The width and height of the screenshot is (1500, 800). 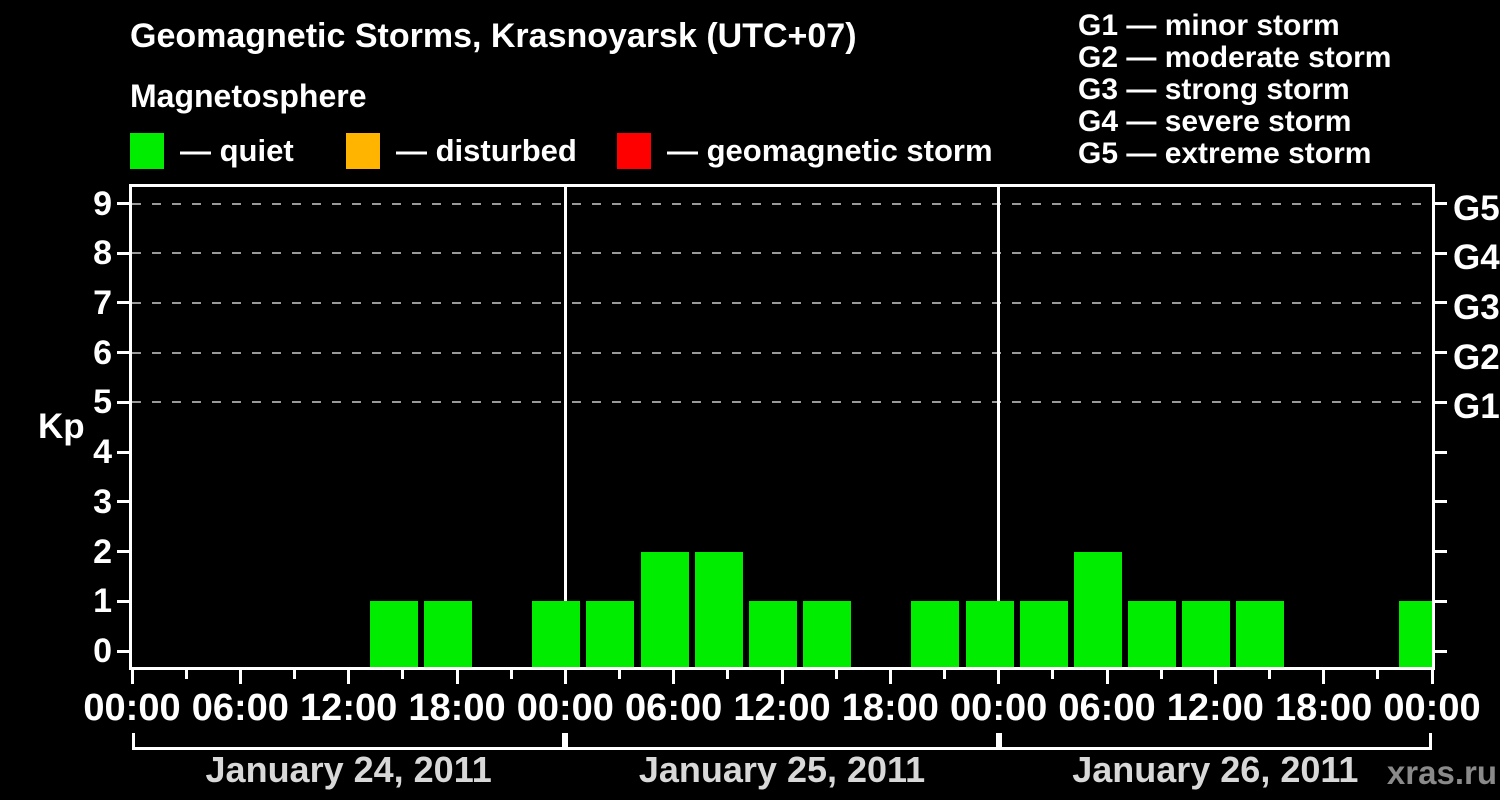 I want to click on storm-scale-line-G2: G2 — moderate storm, so click(x=1235, y=57).